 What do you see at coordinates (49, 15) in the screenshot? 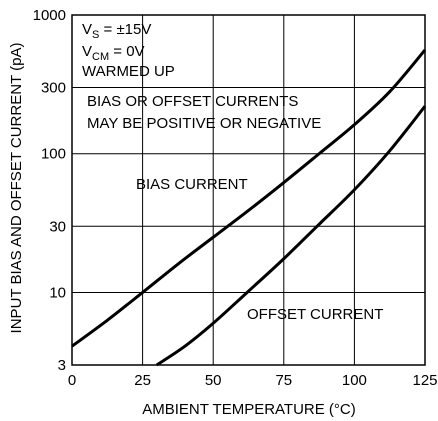
I see `y-tick-label: 1000` at bounding box center [49, 15].